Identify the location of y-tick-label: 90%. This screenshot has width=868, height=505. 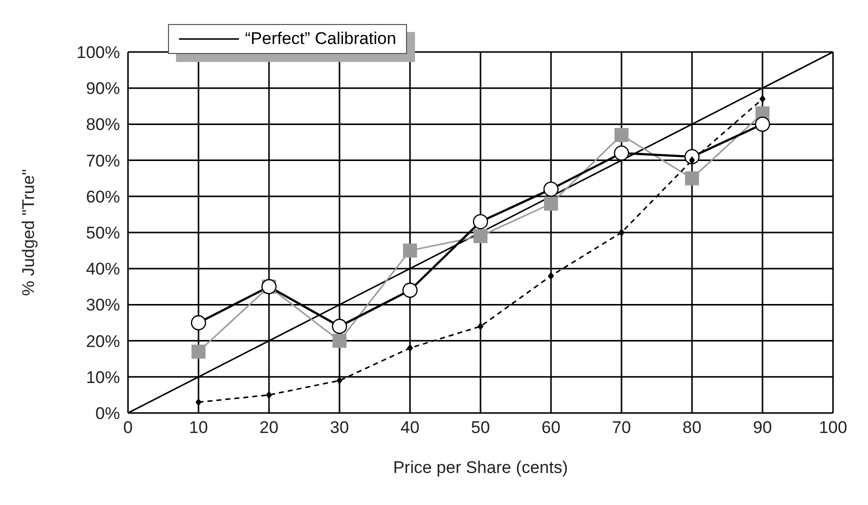
(103, 88).